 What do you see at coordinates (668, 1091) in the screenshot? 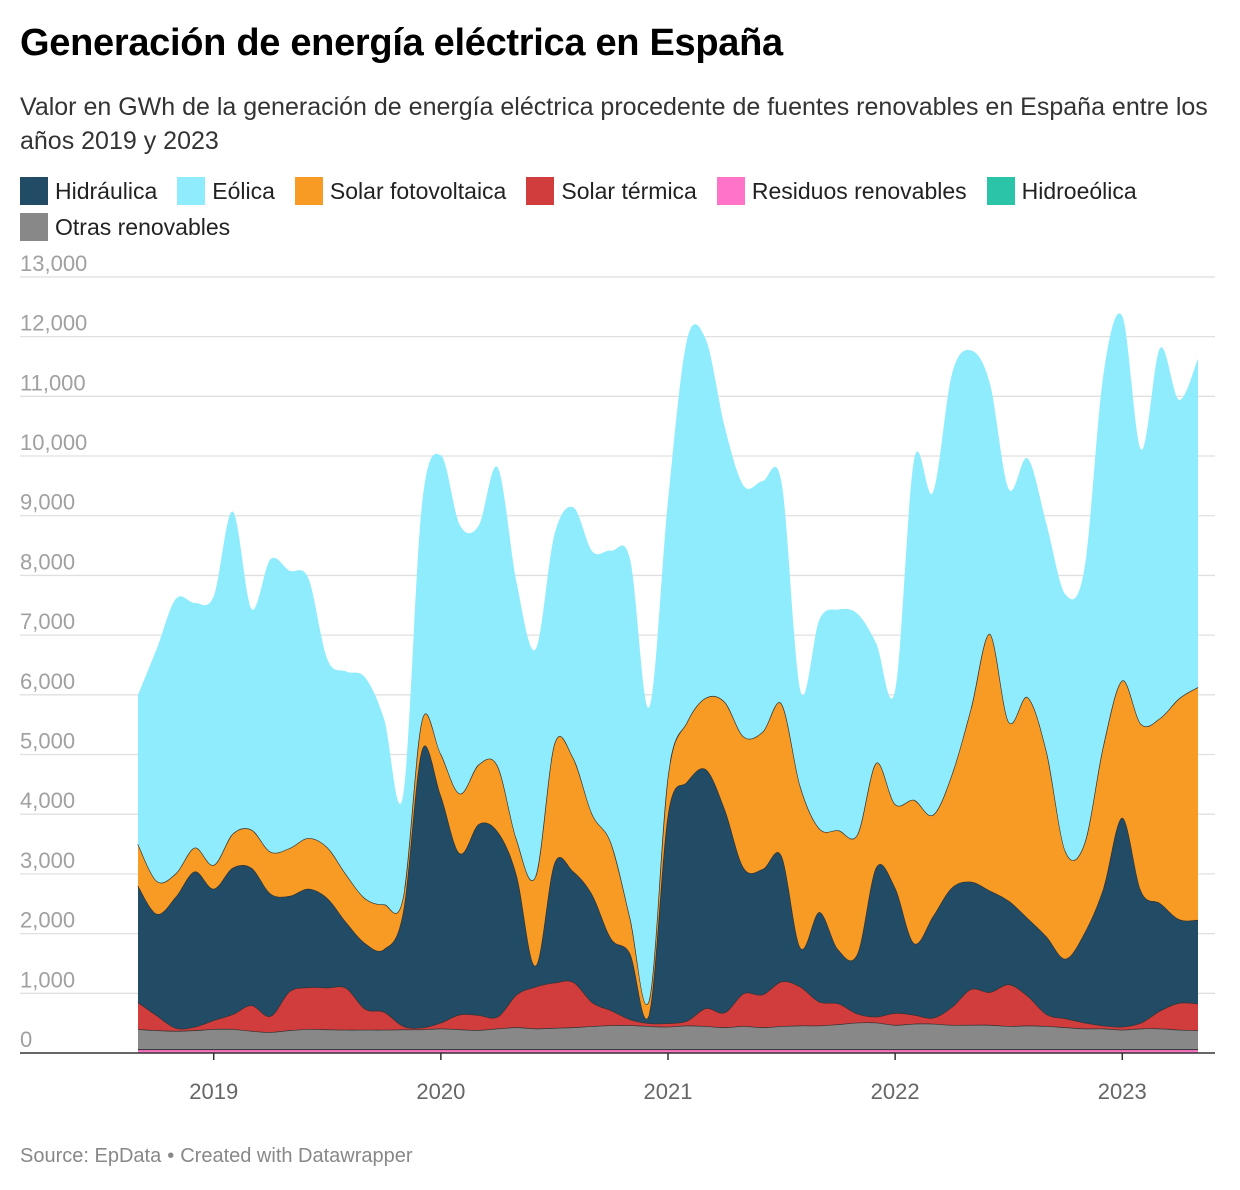
I see `x-tick-label: 2021` at bounding box center [668, 1091].